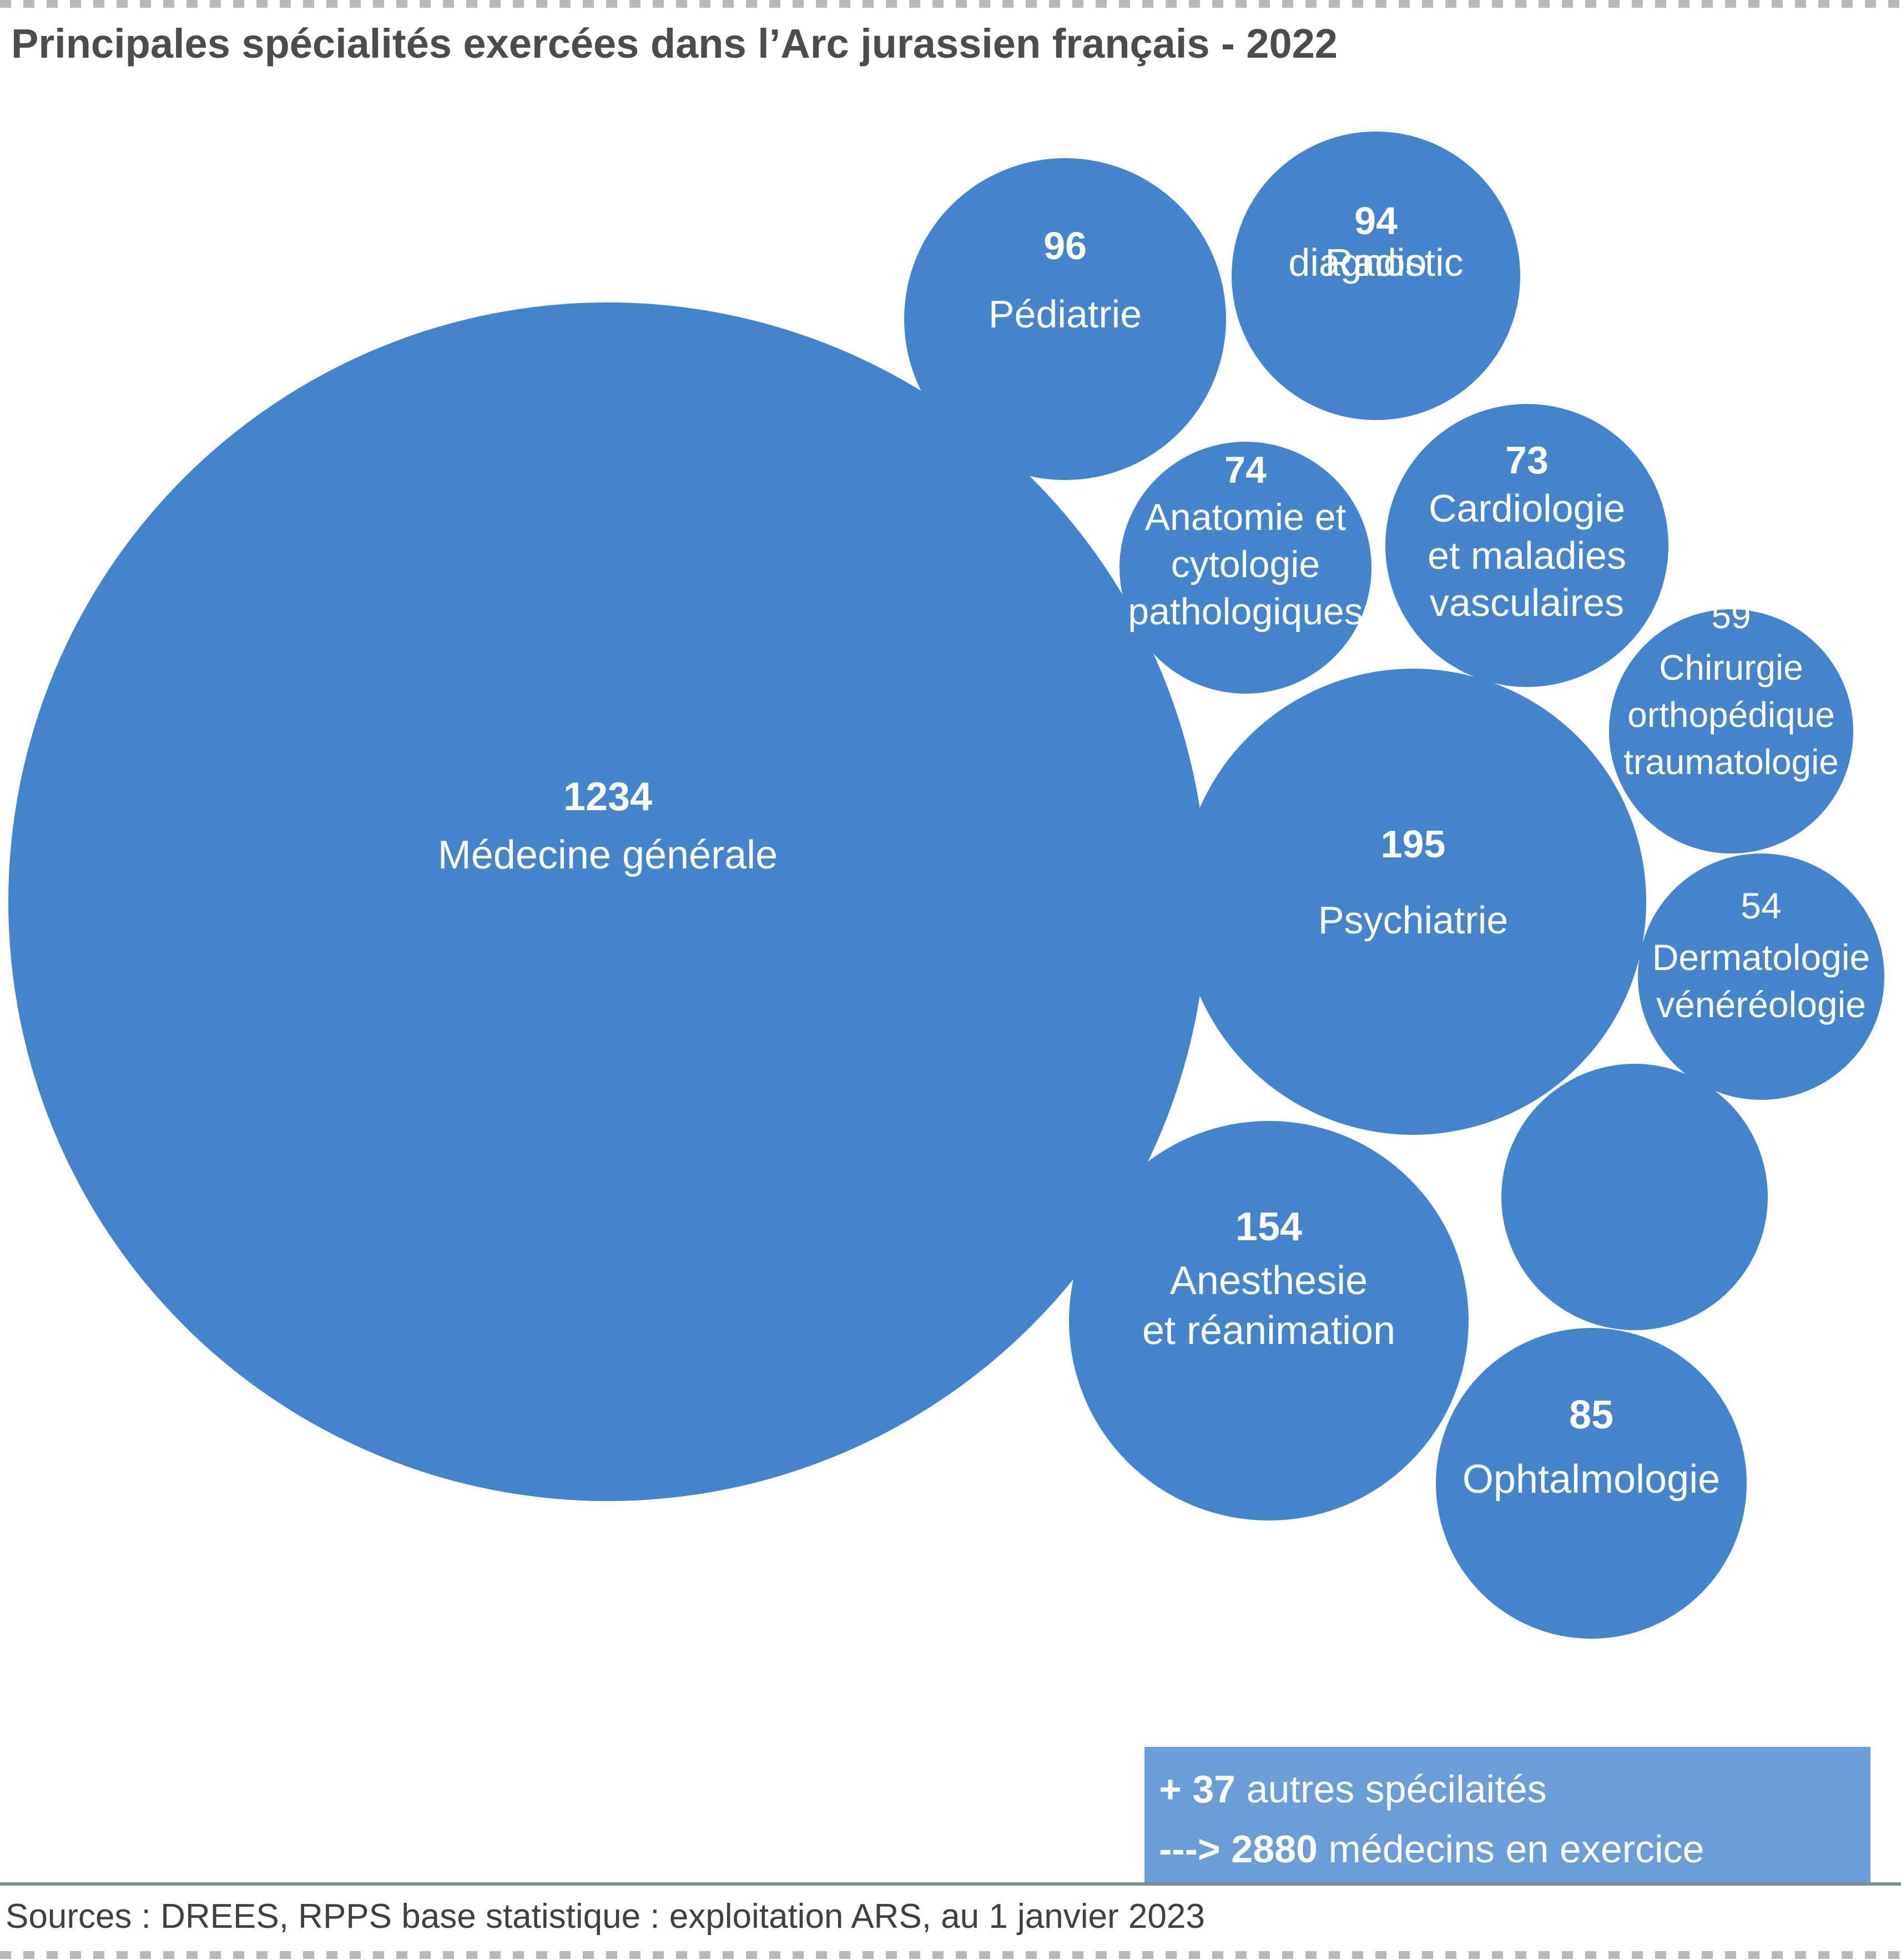 This screenshot has height=1960, width=1901. Describe the element at coordinates (1731, 715) in the screenshot. I see `bubble-label-chirurgie-orthopedique-traumatologie: orthopédique` at that location.